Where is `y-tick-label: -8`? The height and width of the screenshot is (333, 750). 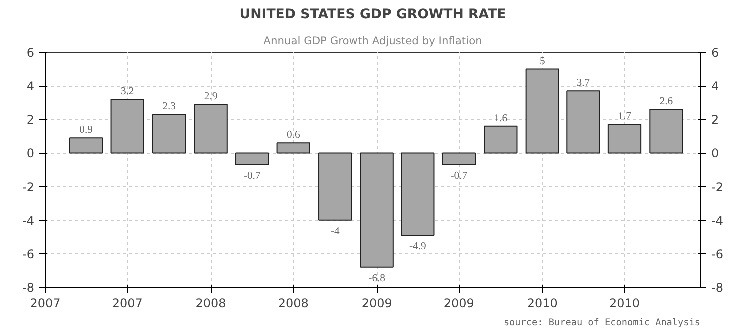
y-tick-label: -8 is located at coordinates (28, 288).